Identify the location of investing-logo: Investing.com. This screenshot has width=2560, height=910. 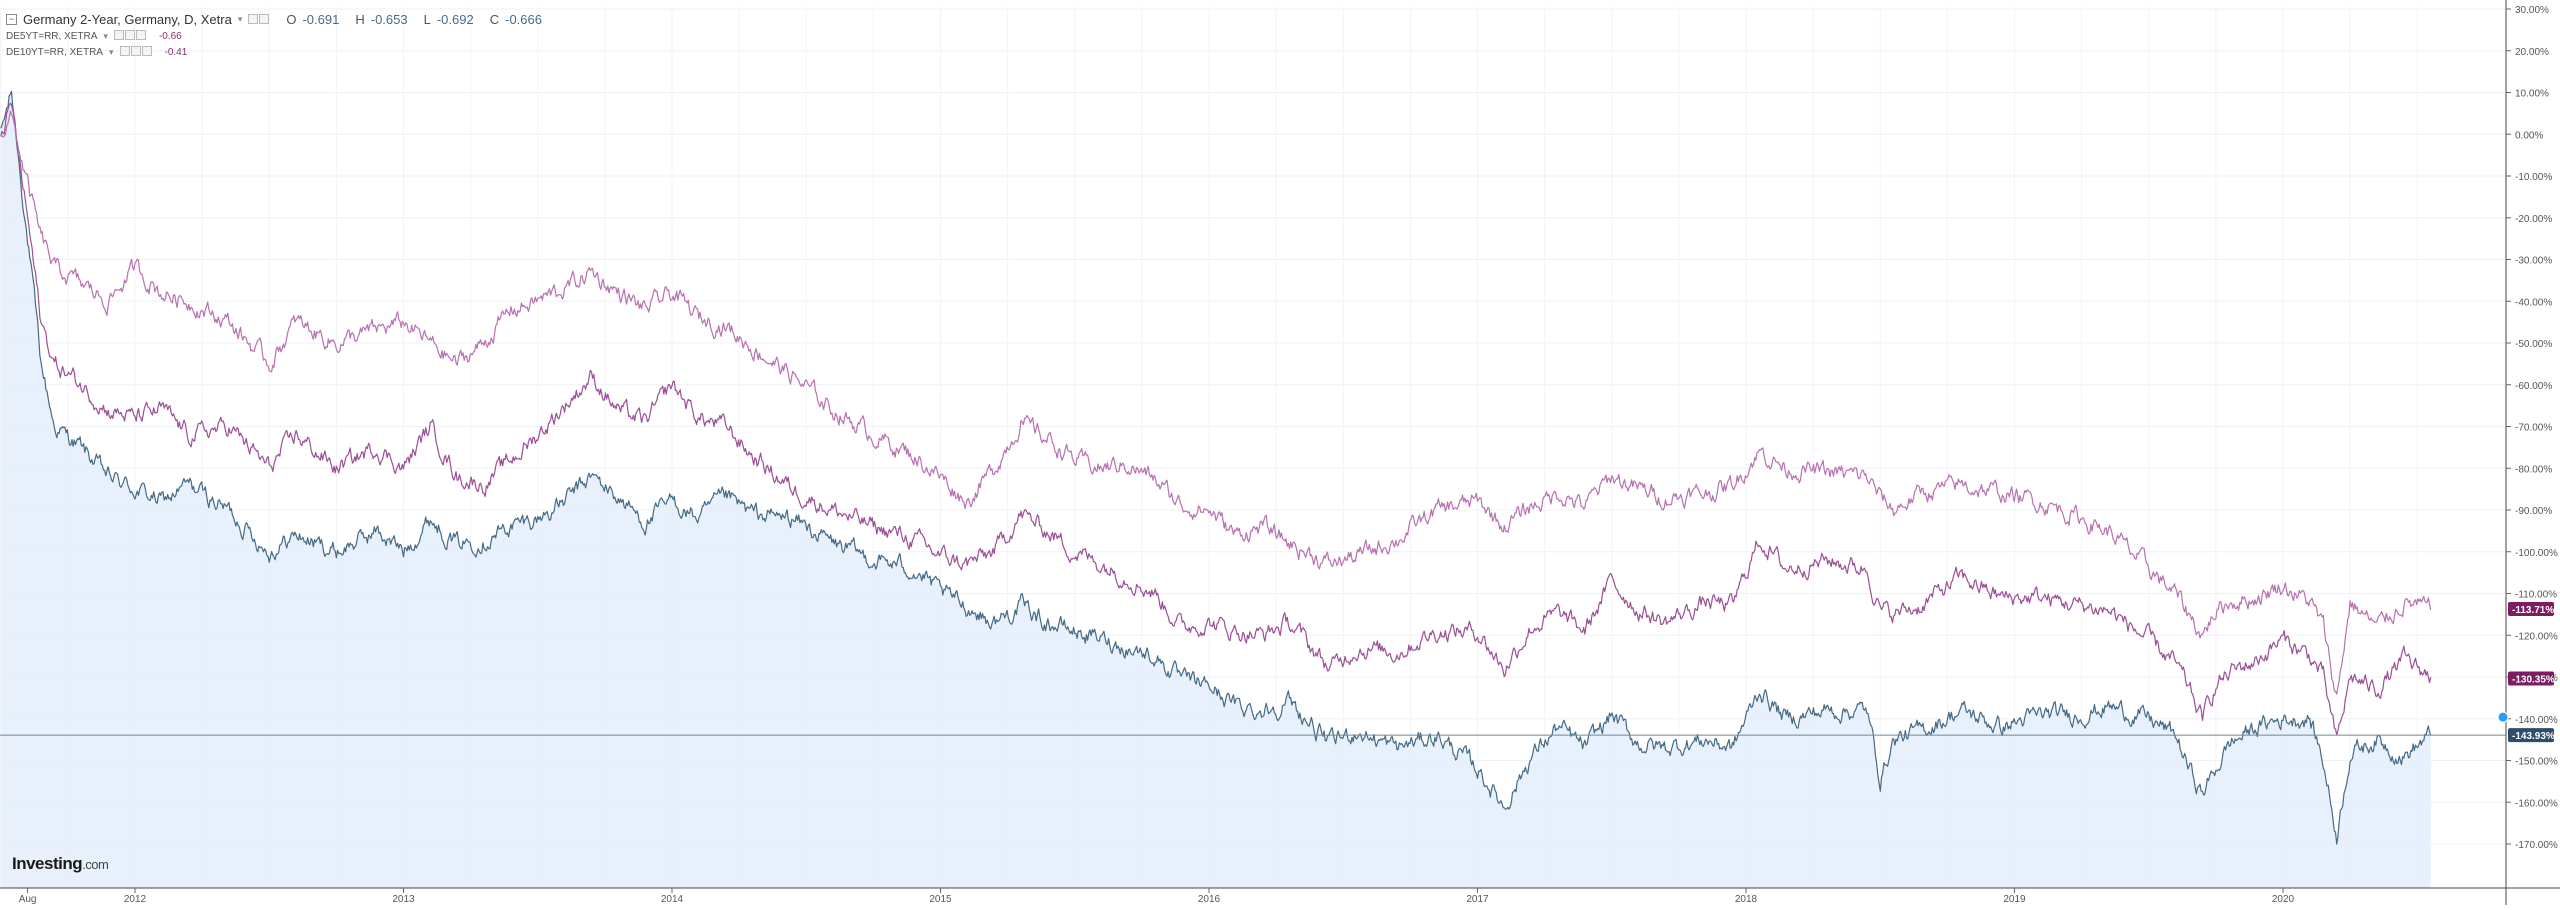
(60, 864).